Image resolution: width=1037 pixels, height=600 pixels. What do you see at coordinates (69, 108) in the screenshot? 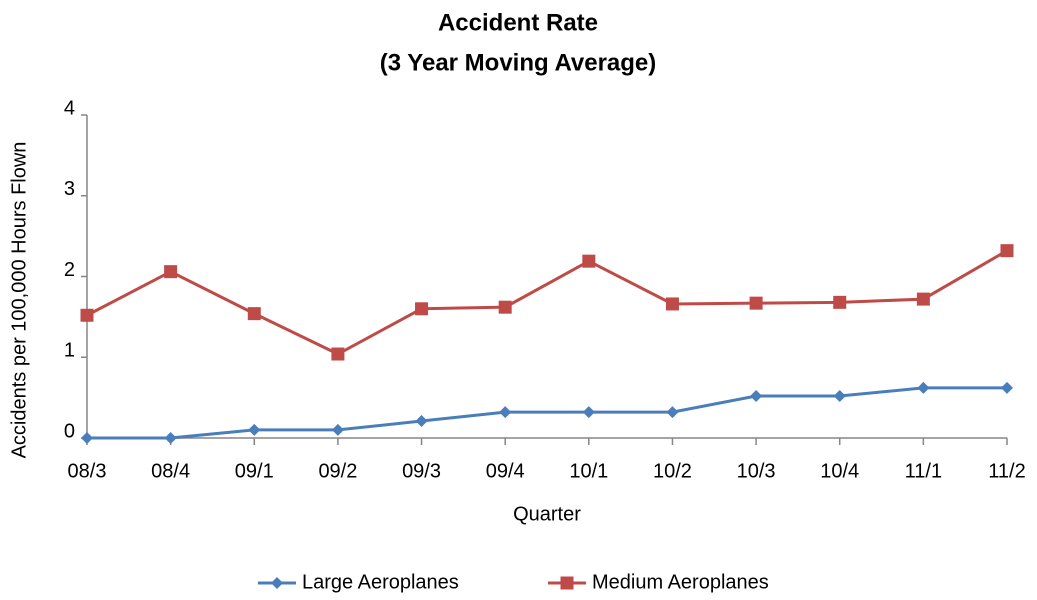
I see `y-tick-label: 4` at bounding box center [69, 108].